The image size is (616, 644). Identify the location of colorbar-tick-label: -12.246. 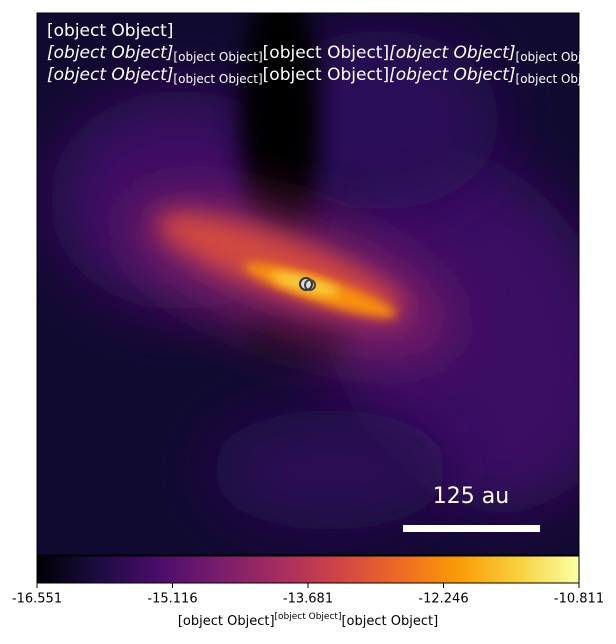
(443, 599).